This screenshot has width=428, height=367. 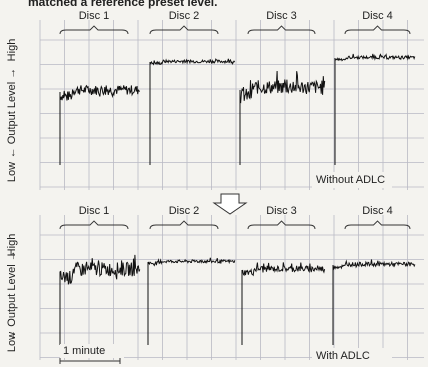 What do you see at coordinates (90, 361) in the screenshot?
I see `scale-bar` at bounding box center [90, 361].